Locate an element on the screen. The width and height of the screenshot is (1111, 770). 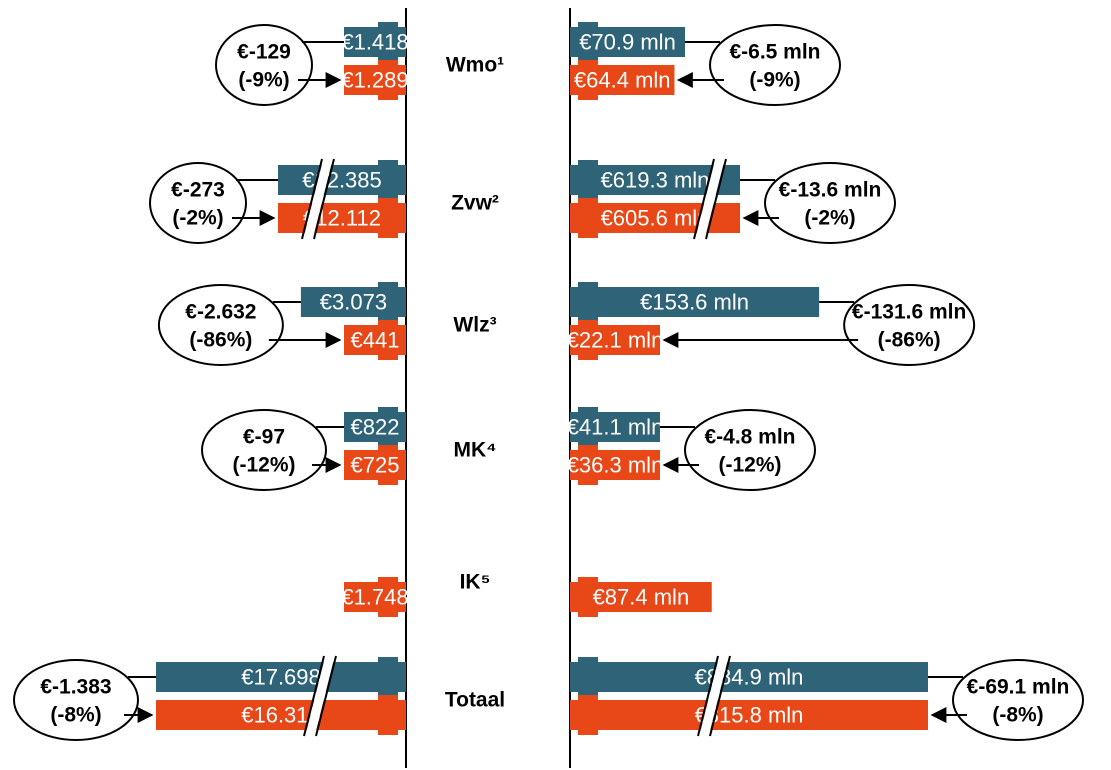
bubble-right-wlz-pct: (-86%) is located at coordinates (909, 340).